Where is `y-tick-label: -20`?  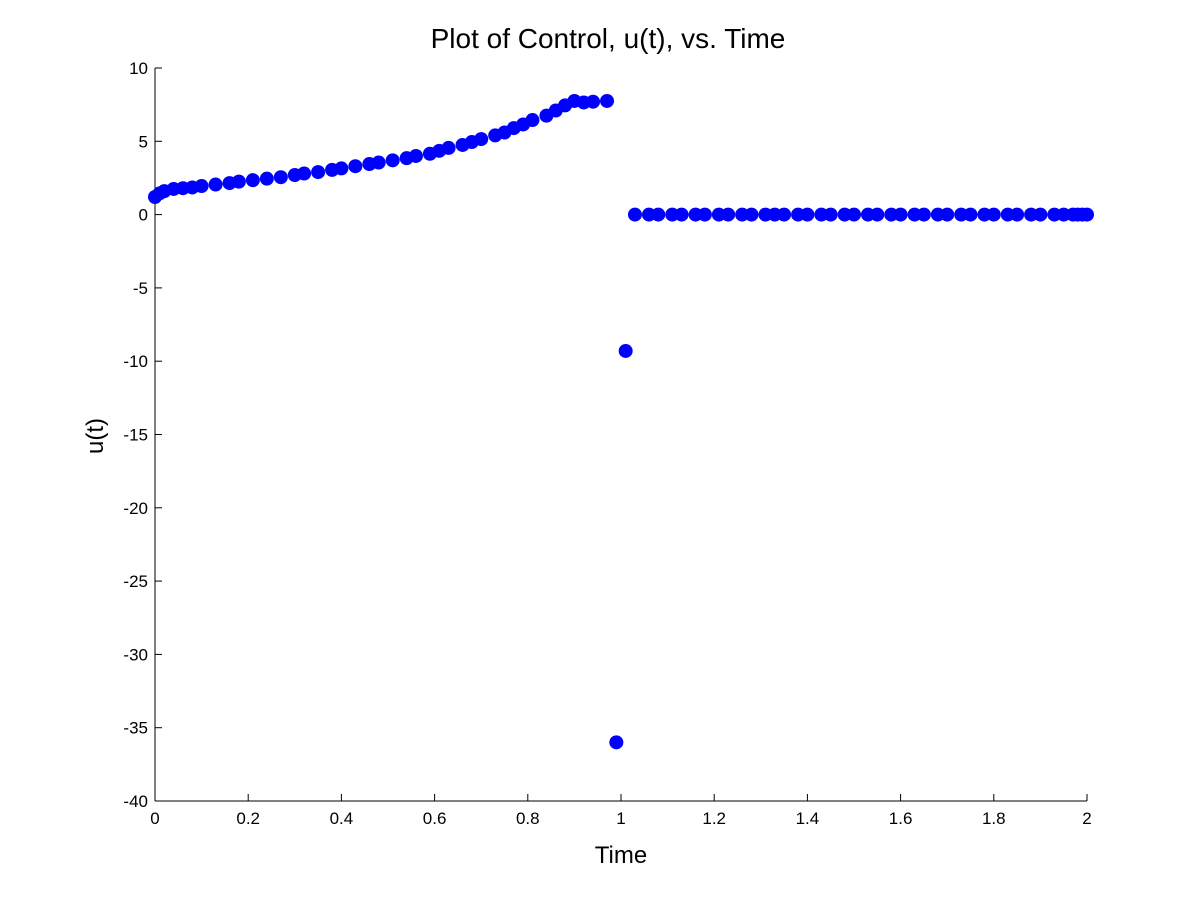 y-tick-label: -20 is located at coordinates (135, 508).